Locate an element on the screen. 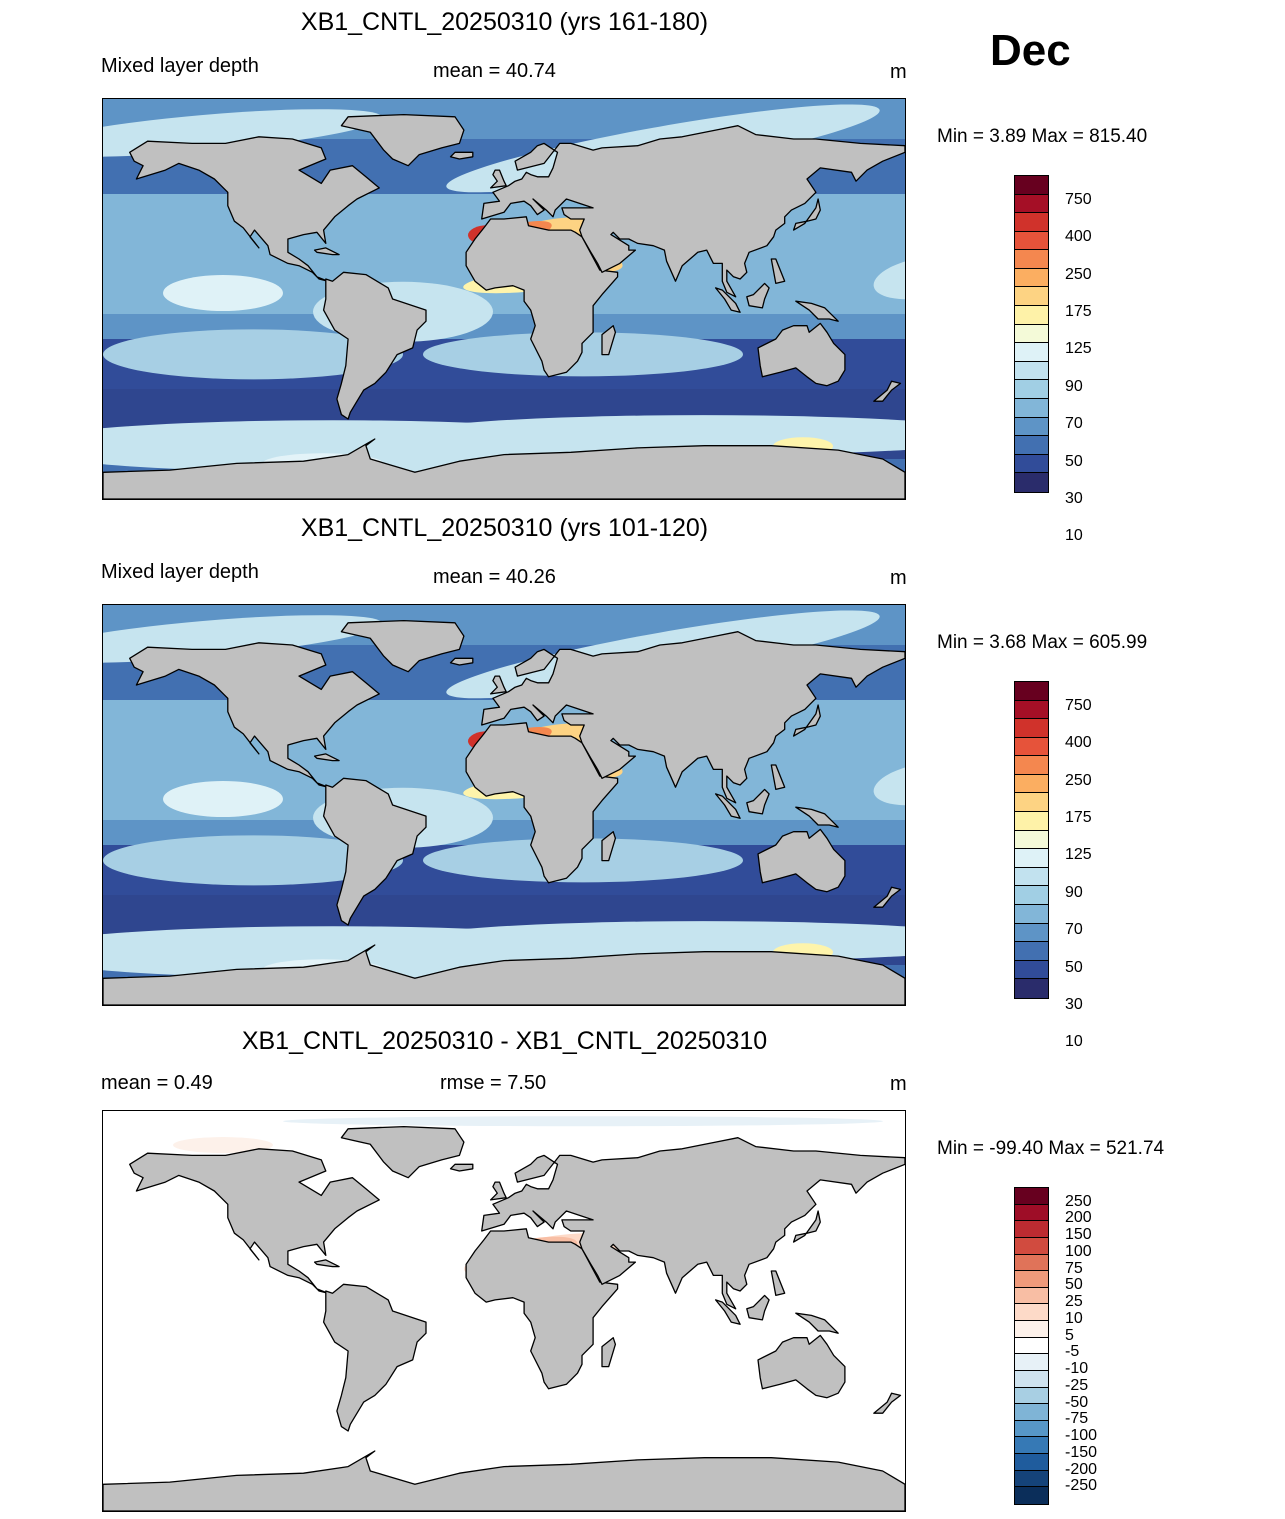 This screenshot has height=1519, width=1285. colorbar-label: -150 is located at coordinates (1081, 1452).